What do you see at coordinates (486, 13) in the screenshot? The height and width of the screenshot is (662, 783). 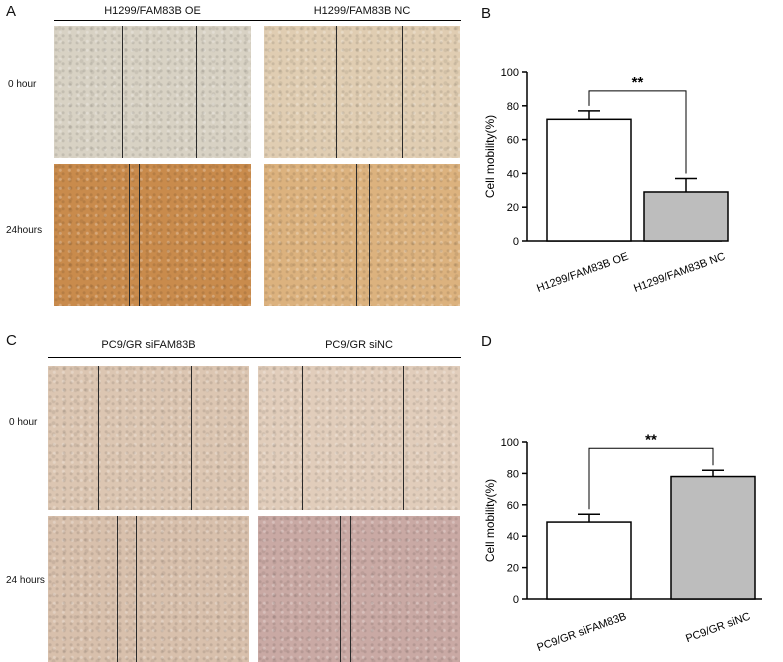 I see `panel-label-b: B` at bounding box center [486, 13].